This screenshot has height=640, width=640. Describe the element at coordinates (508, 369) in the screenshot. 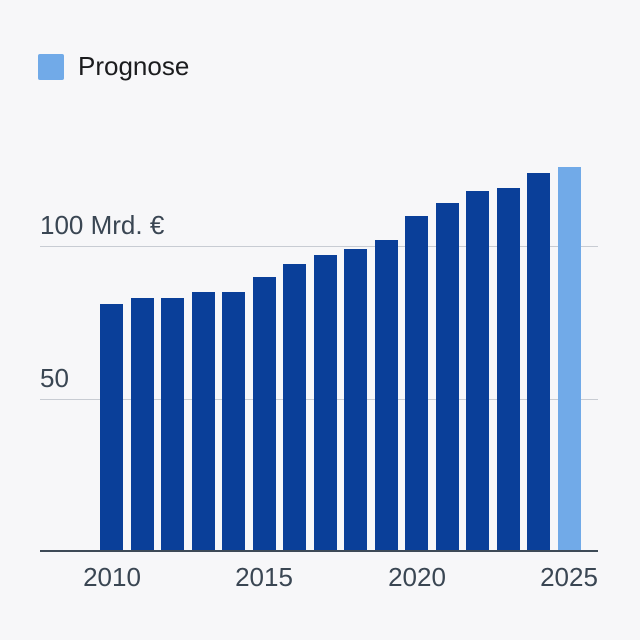

I see `bar-2023` at that location.